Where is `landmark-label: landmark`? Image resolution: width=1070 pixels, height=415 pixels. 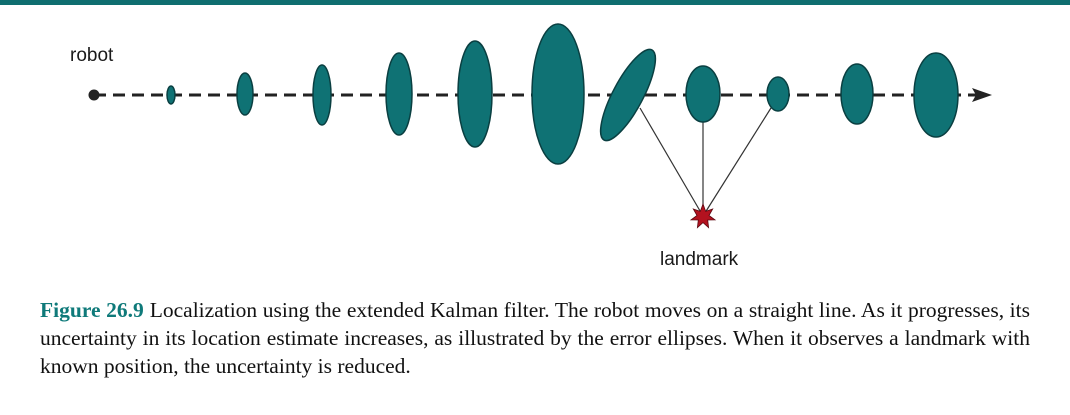
landmark-label: landmark is located at coordinates (699, 259).